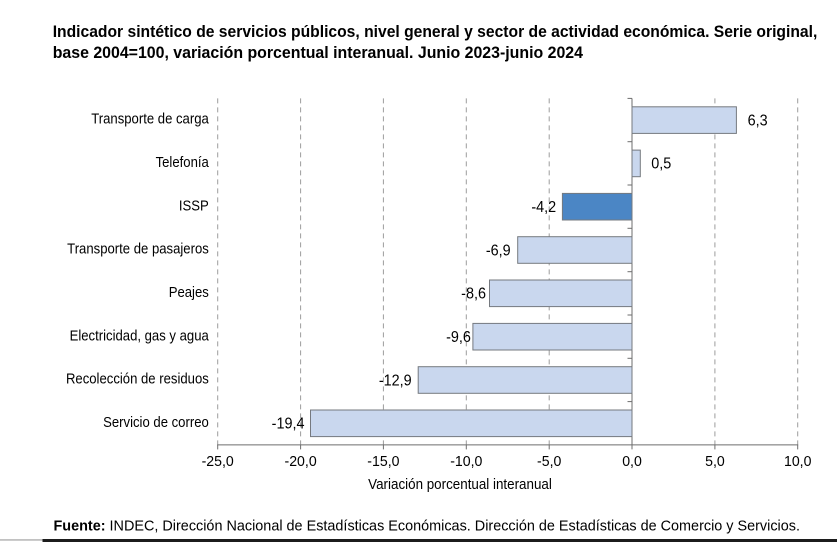 This screenshot has width=837, height=542. I want to click on svg-text: Peajes, so click(189, 291).